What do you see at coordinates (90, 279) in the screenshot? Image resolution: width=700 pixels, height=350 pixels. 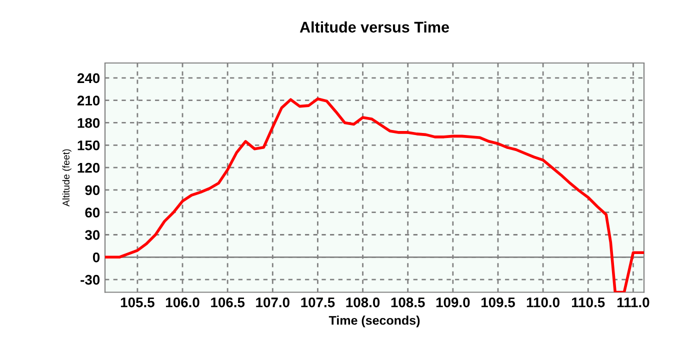 I see `y-tick-label: -30` at bounding box center [90, 279].